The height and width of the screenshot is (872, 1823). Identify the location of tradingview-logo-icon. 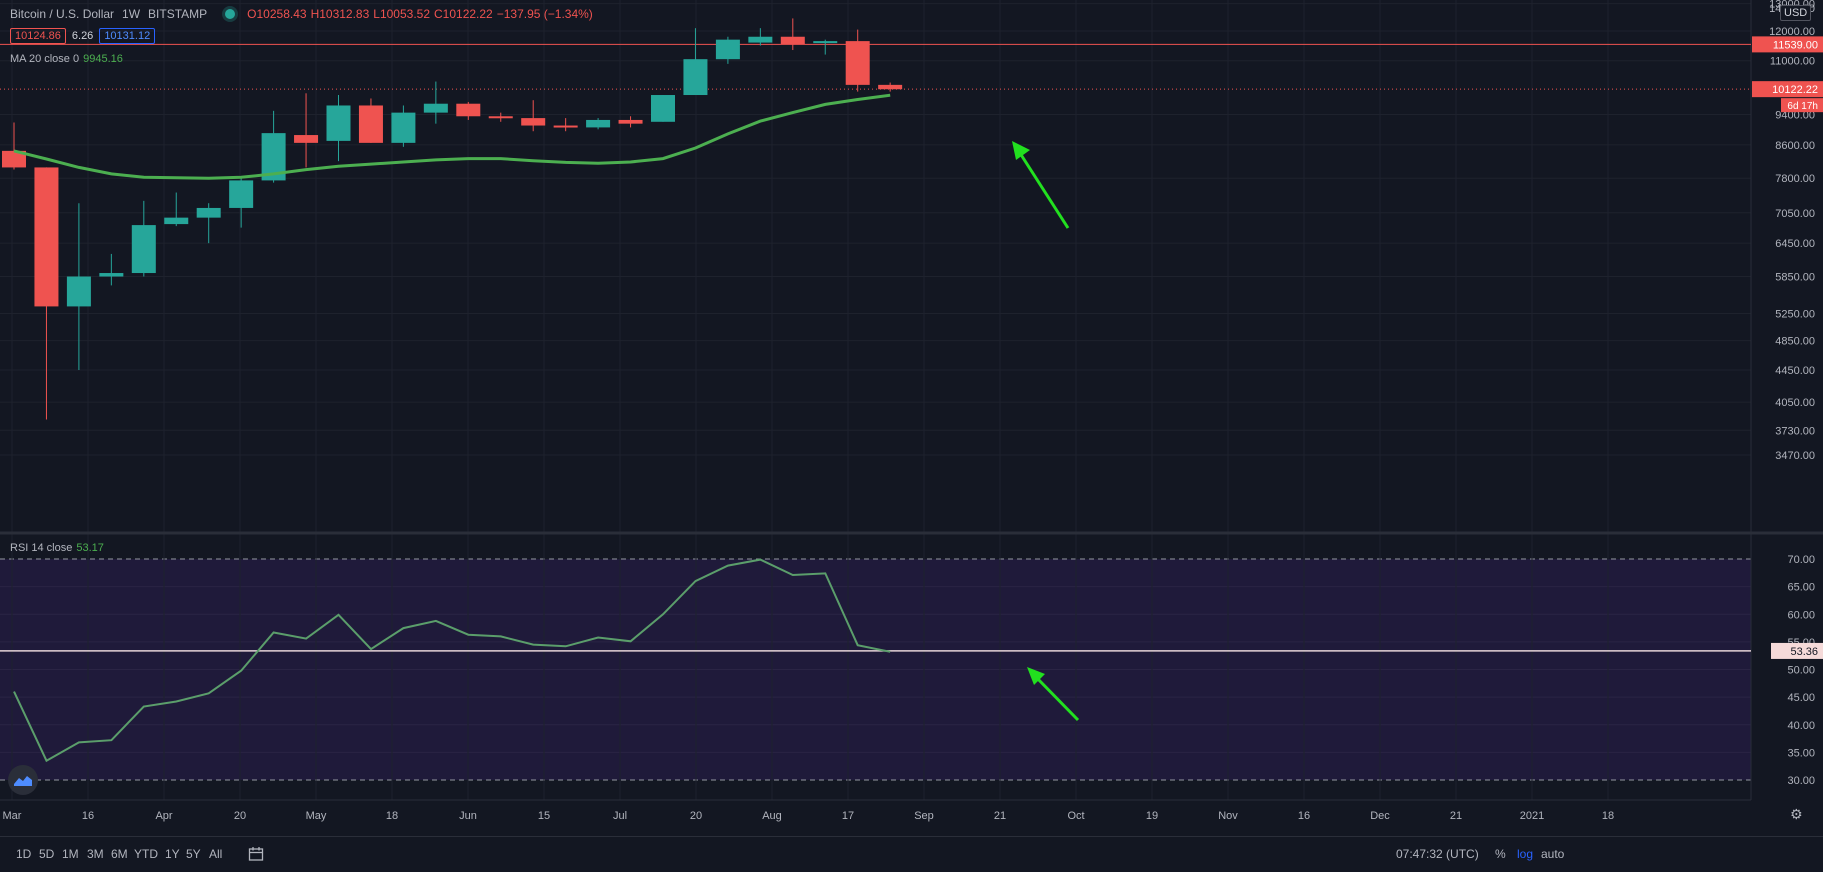
(23, 780).